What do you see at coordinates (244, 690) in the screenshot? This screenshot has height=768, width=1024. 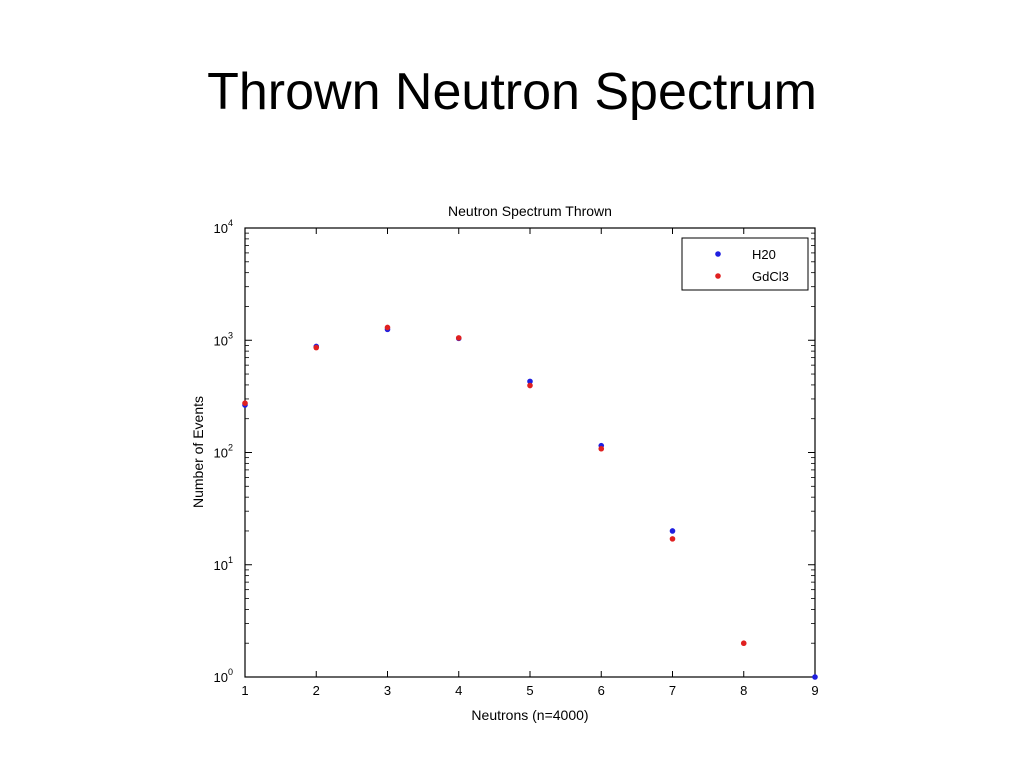 I see `x-tick-label: 1` at bounding box center [244, 690].